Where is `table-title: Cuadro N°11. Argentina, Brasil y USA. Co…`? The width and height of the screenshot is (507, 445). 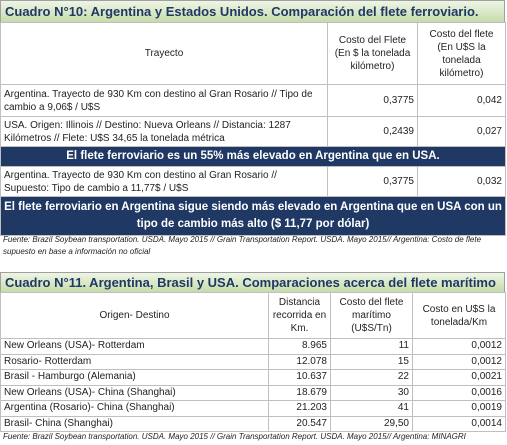
table-title: Cuadro N°11. Argentina, Brasil y USA. Co… is located at coordinates (252, 282).